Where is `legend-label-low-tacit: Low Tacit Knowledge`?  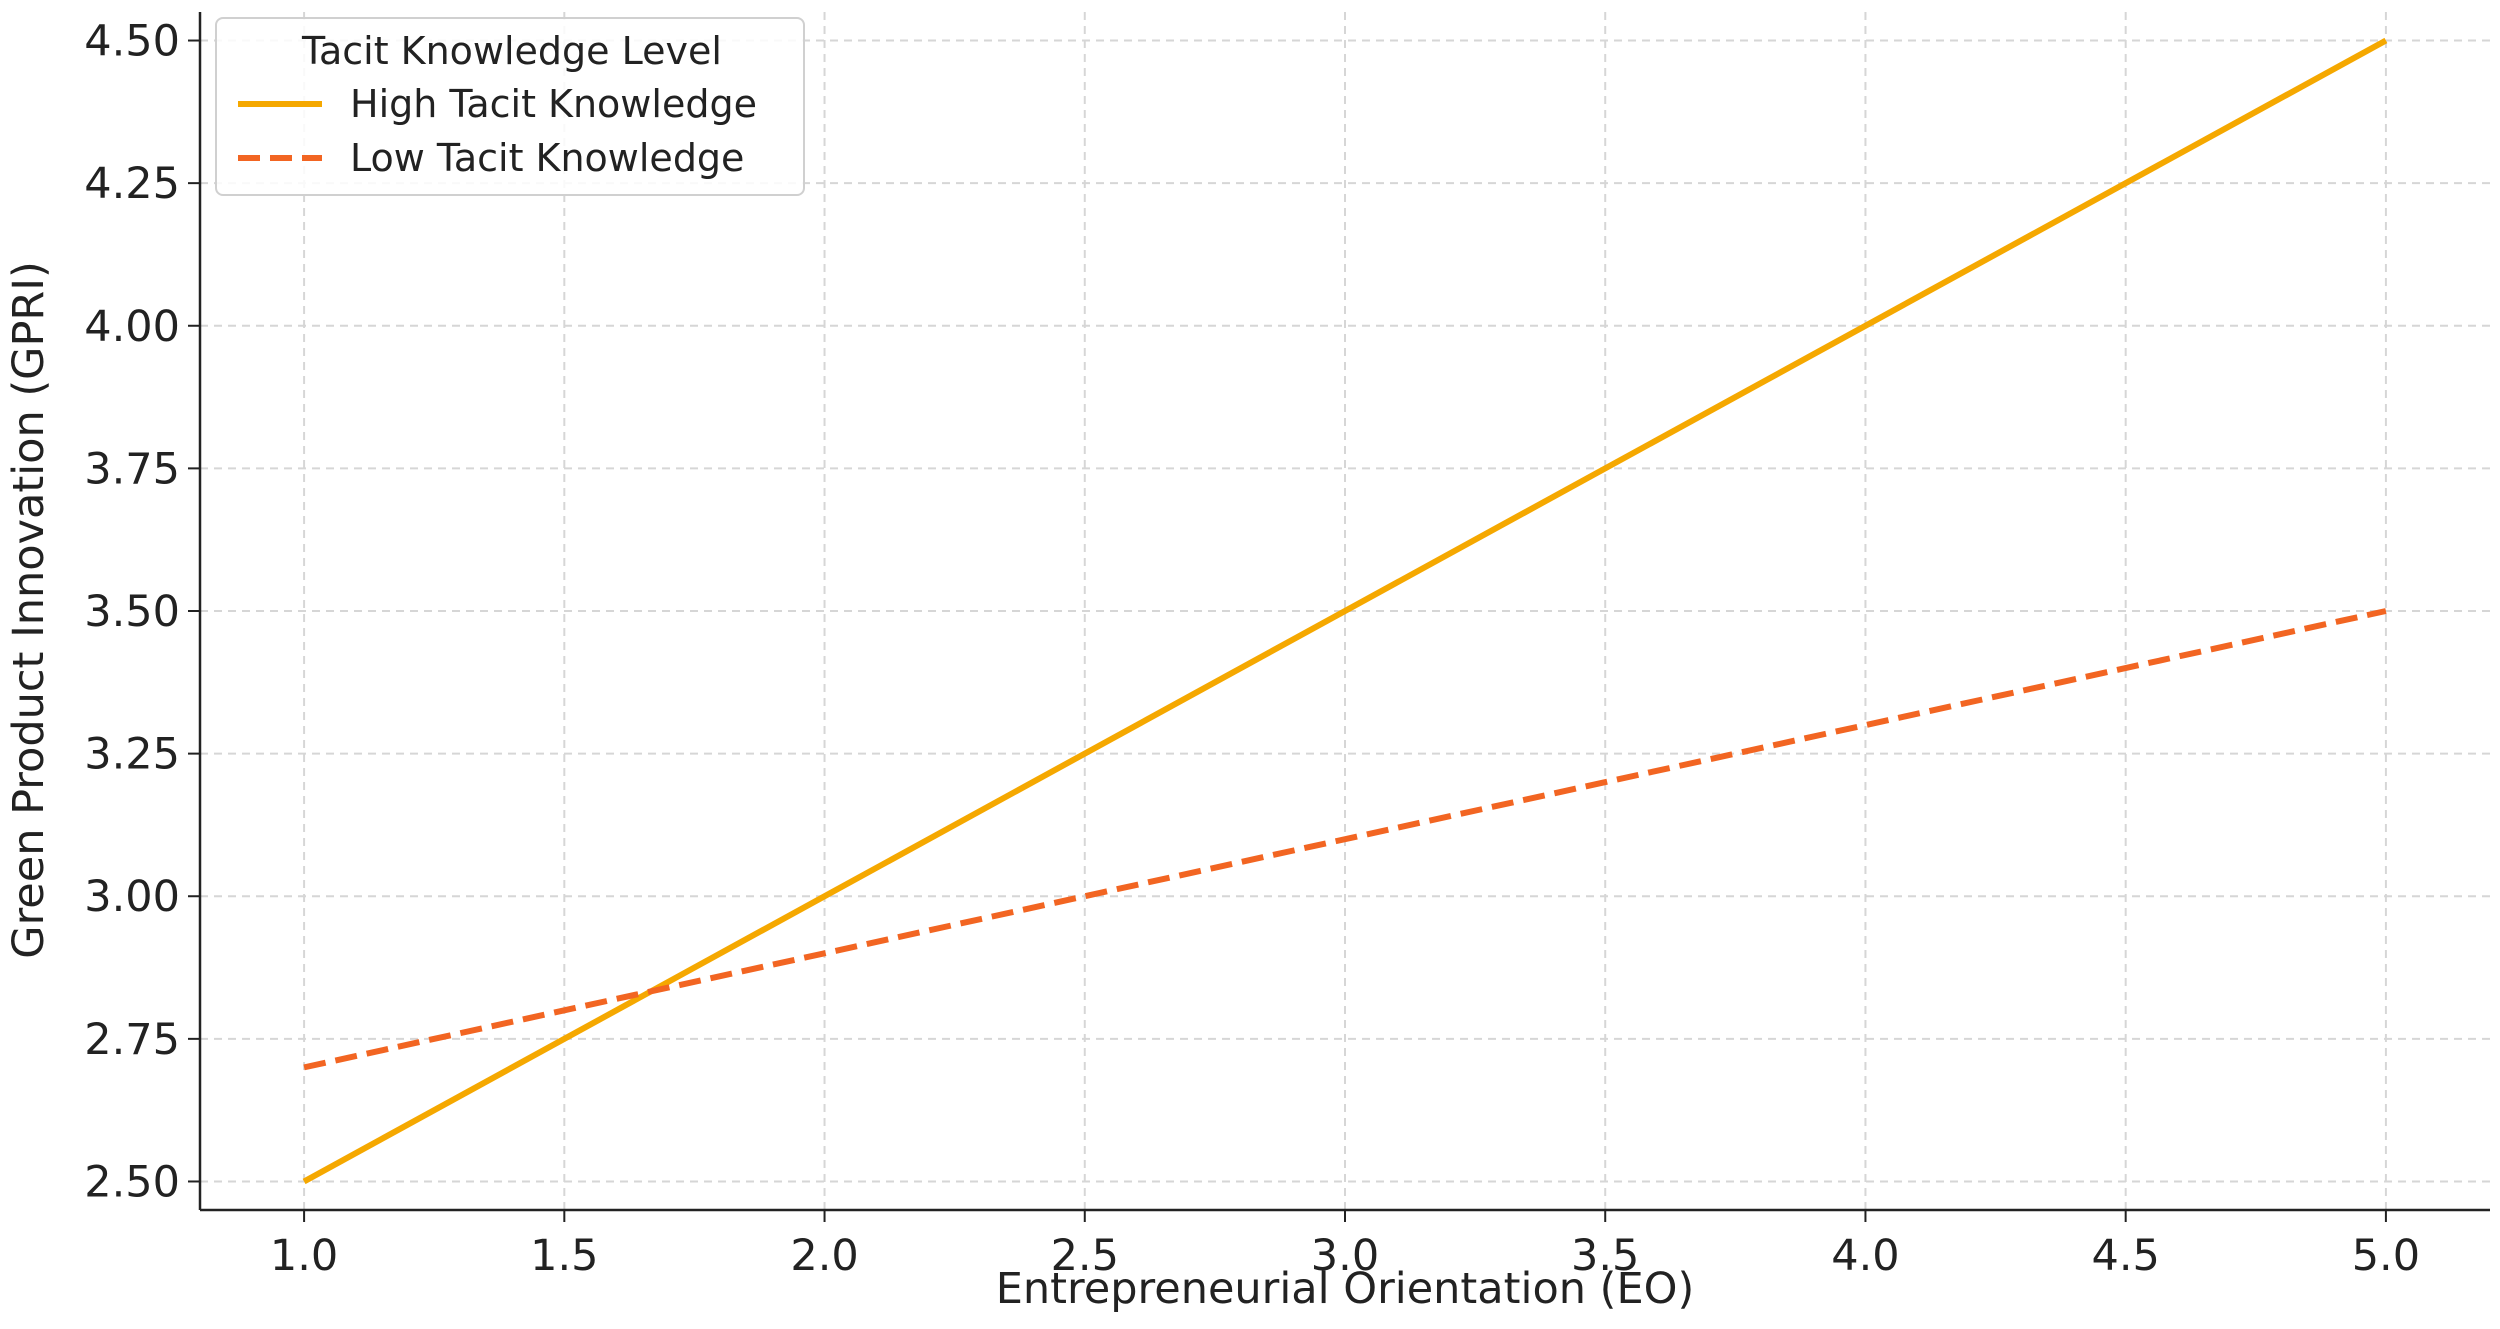 legend-label-low-tacit: Low Tacit Knowledge is located at coordinates (547, 158).